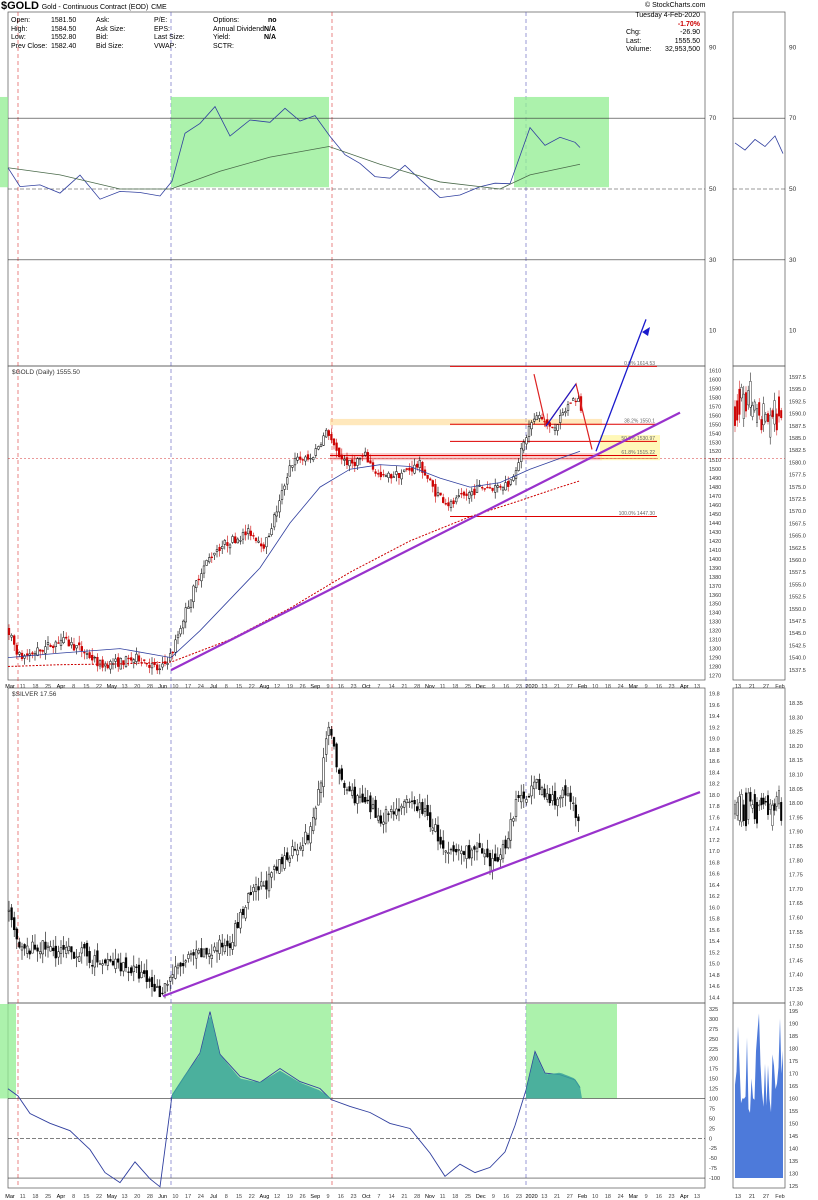 The width and height of the screenshot is (818, 1200). I want to click on x-axis-tick-label-bottom: 18, so click(608, 1197).